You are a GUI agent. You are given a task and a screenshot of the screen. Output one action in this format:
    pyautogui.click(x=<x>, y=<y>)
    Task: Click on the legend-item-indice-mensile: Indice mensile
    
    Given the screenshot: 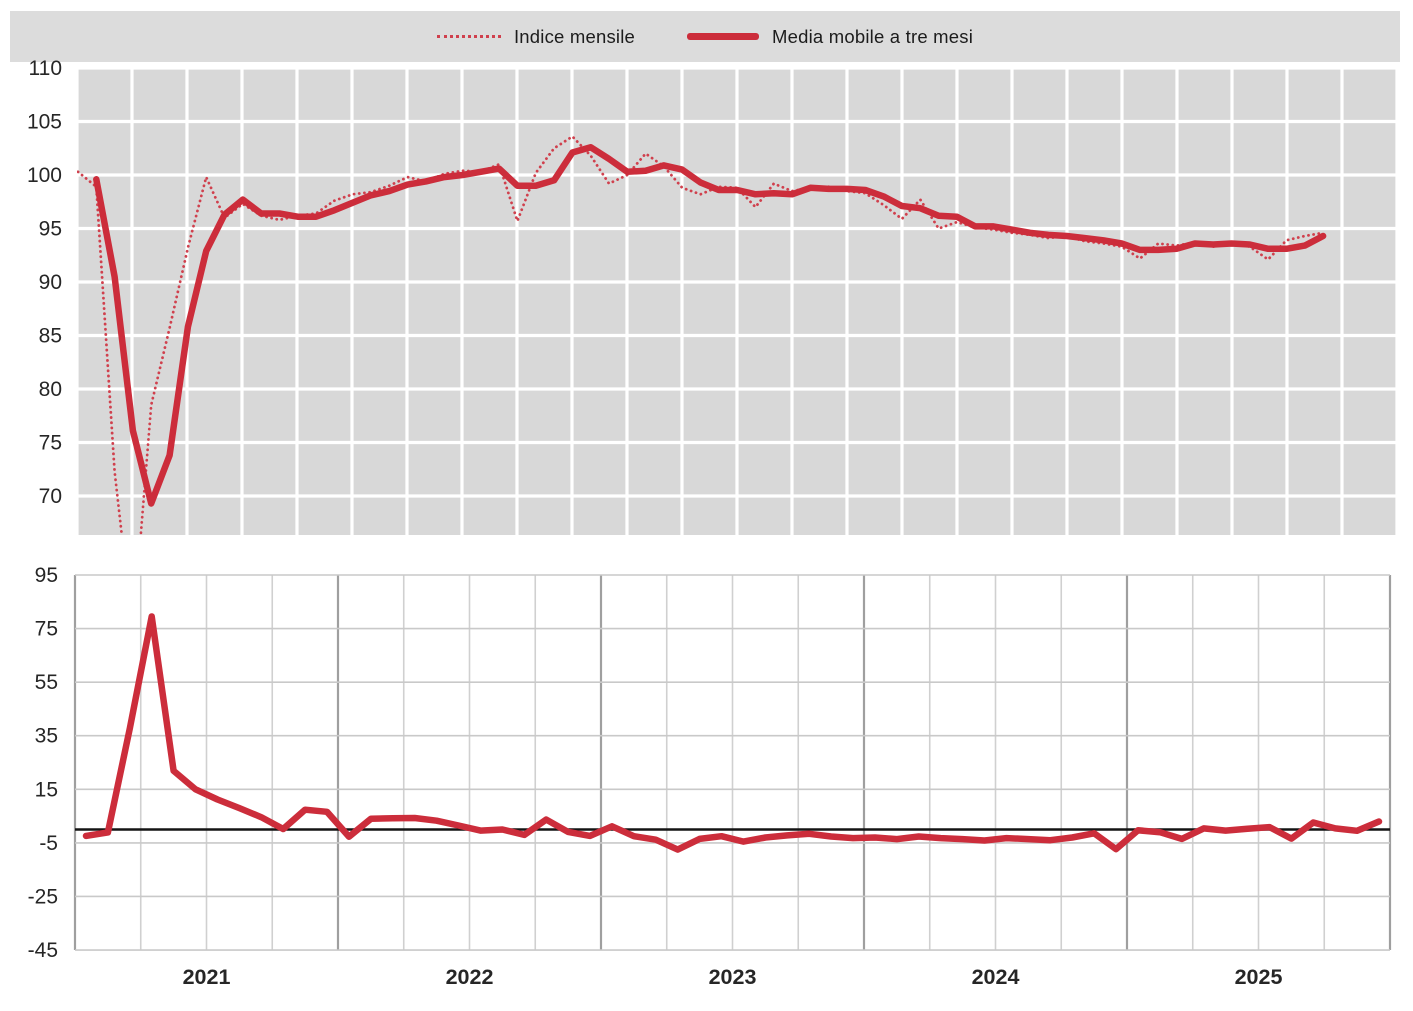 What is the action you would take?
    pyautogui.click(x=536, y=36)
    